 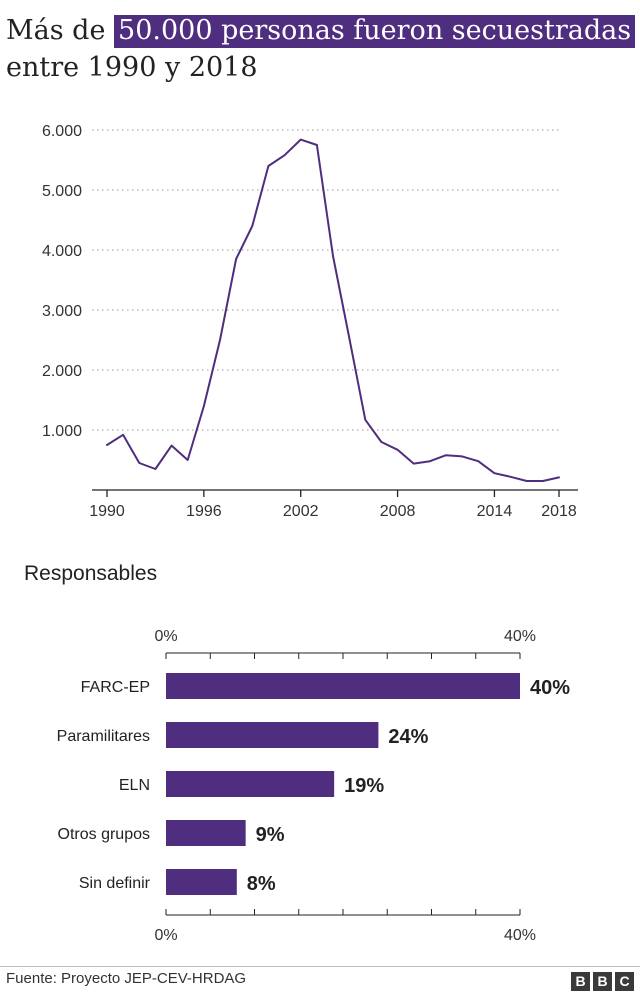 I want to click on bar-category-label: Paramilitares, so click(x=103, y=736).